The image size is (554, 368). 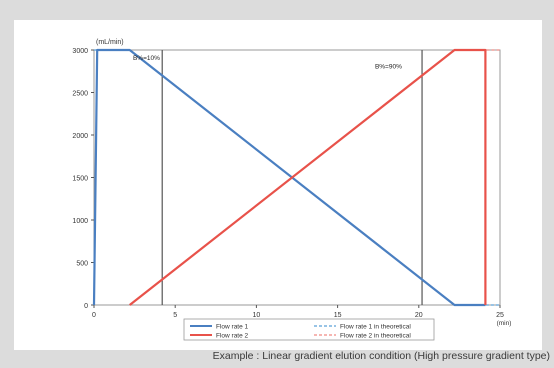 What do you see at coordinates (375, 327) in the screenshot?
I see `legend-label-3: Flow rate 1 in theoretical` at bounding box center [375, 327].